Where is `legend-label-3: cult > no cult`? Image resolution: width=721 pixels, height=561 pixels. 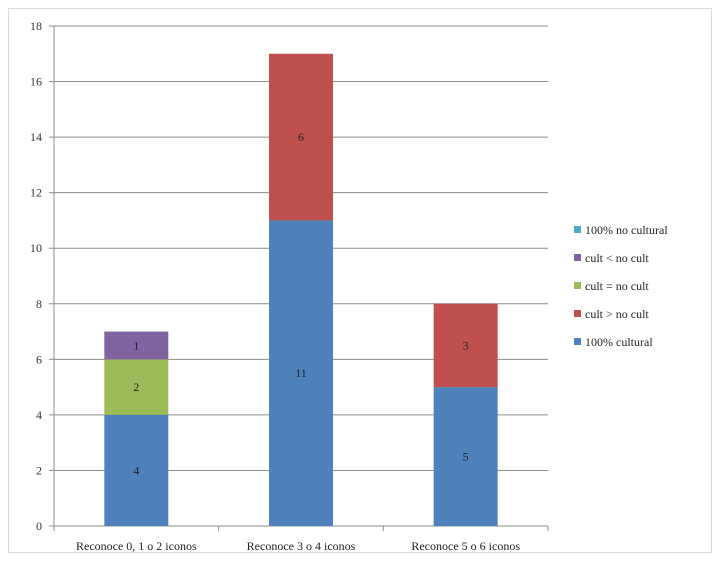
legend-label-3: cult > no cult is located at coordinates (617, 314).